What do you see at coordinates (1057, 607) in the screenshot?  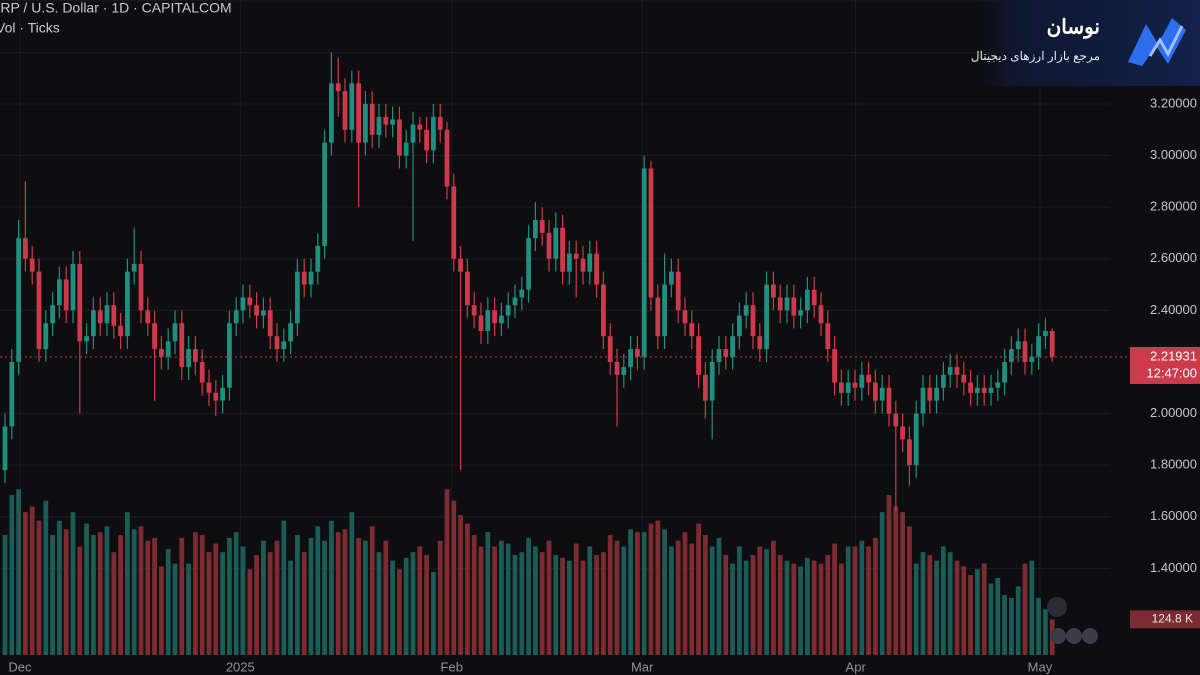 I see `lightning-icon` at bounding box center [1057, 607].